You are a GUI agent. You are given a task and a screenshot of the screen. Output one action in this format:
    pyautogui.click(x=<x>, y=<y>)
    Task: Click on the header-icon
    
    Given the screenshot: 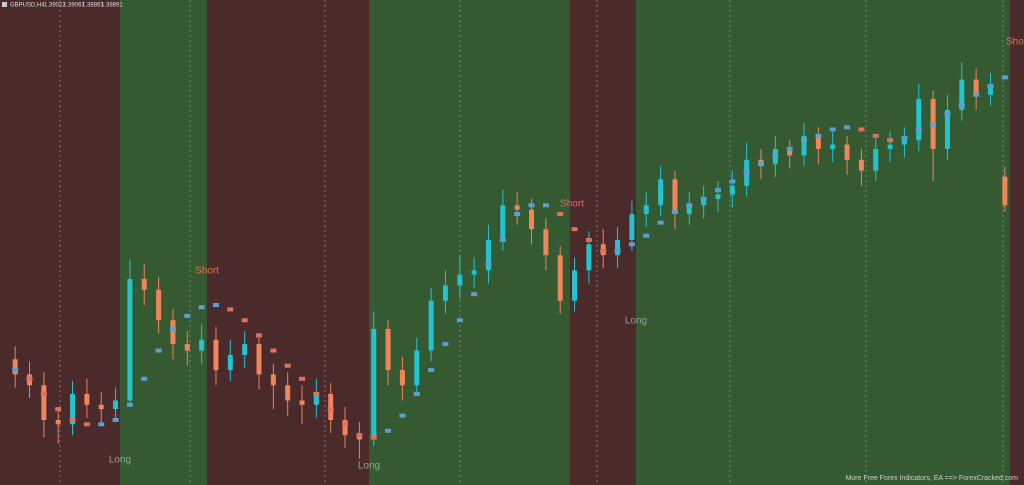 What is the action you would take?
    pyautogui.click(x=4, y=4)
    